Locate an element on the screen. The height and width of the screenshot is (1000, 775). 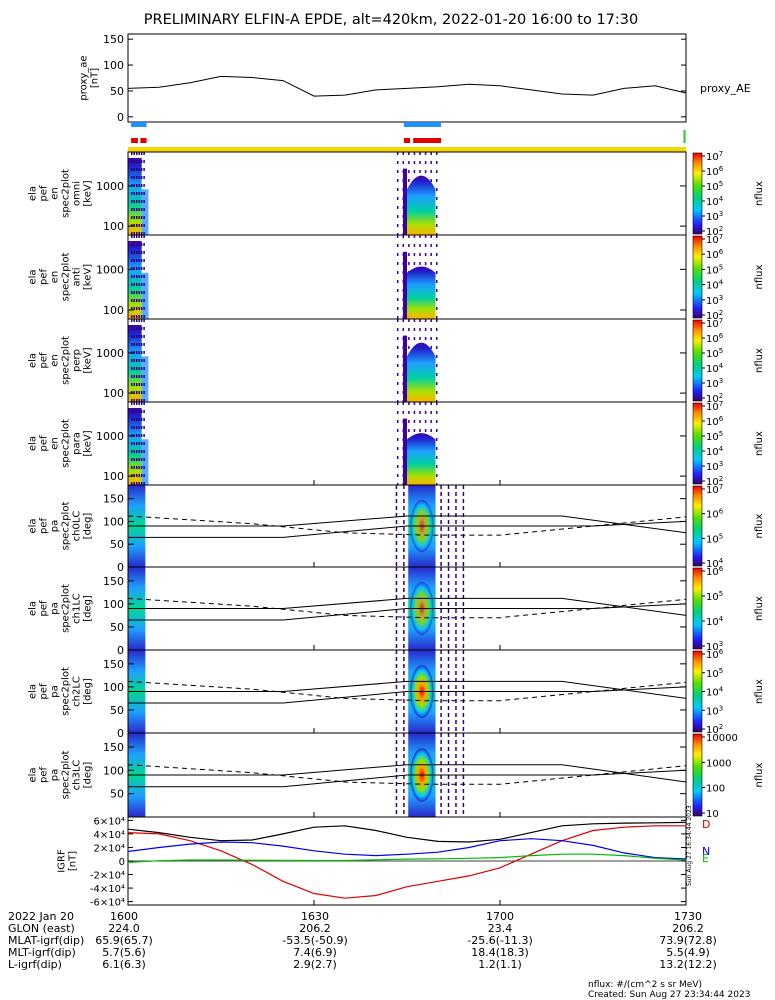
colorbar-tick-label: 1000 is located at coordinates (718, 763).